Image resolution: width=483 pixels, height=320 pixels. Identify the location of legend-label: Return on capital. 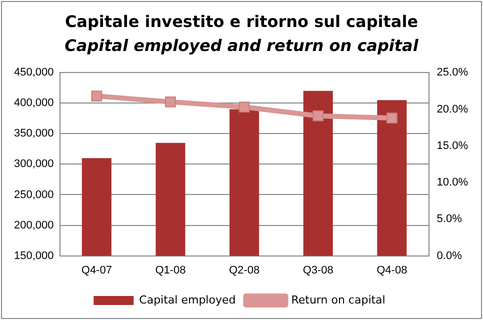
(338, 299).